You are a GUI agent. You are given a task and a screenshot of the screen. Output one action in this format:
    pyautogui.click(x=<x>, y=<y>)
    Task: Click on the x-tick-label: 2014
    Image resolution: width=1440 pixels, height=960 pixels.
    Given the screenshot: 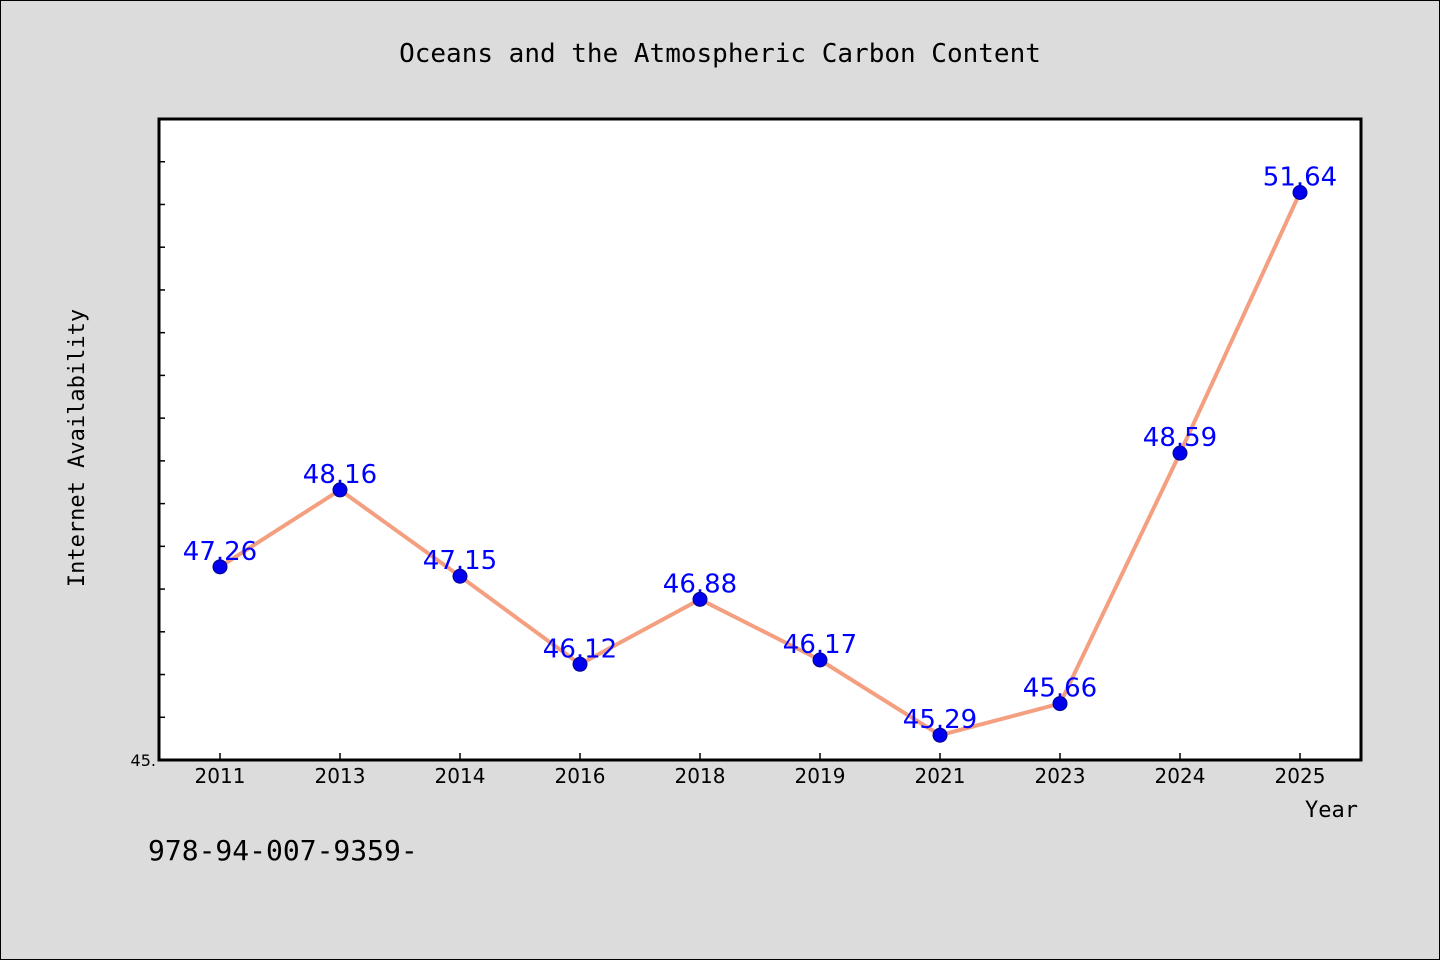 What is the action you would take?
    pyautogui.click(x=460, y=776)
    